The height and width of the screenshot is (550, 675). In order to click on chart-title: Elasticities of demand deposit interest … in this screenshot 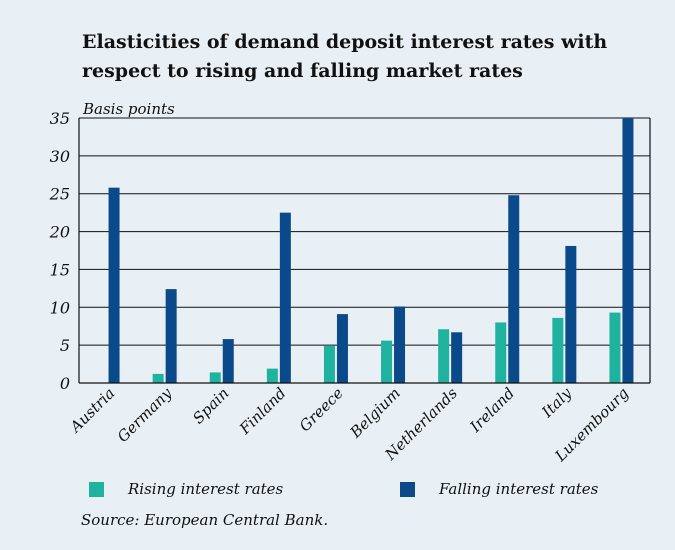, I will do `click(345, 56)`.